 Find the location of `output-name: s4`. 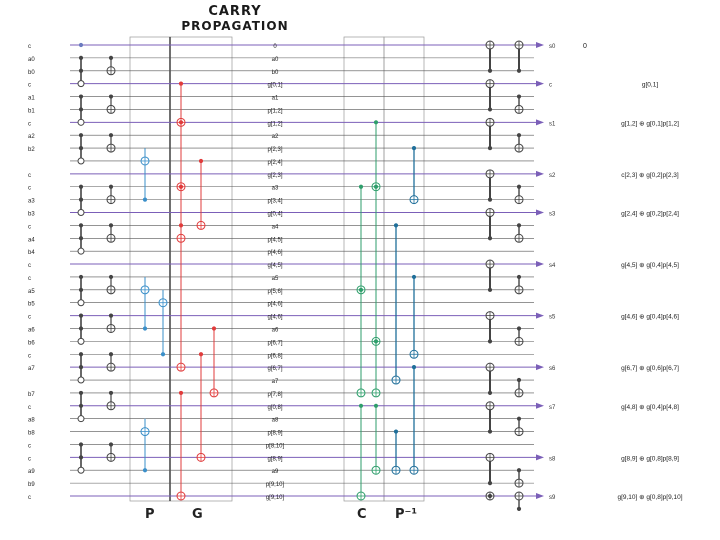

output-name: s4 is located at coordinates (552, 266).